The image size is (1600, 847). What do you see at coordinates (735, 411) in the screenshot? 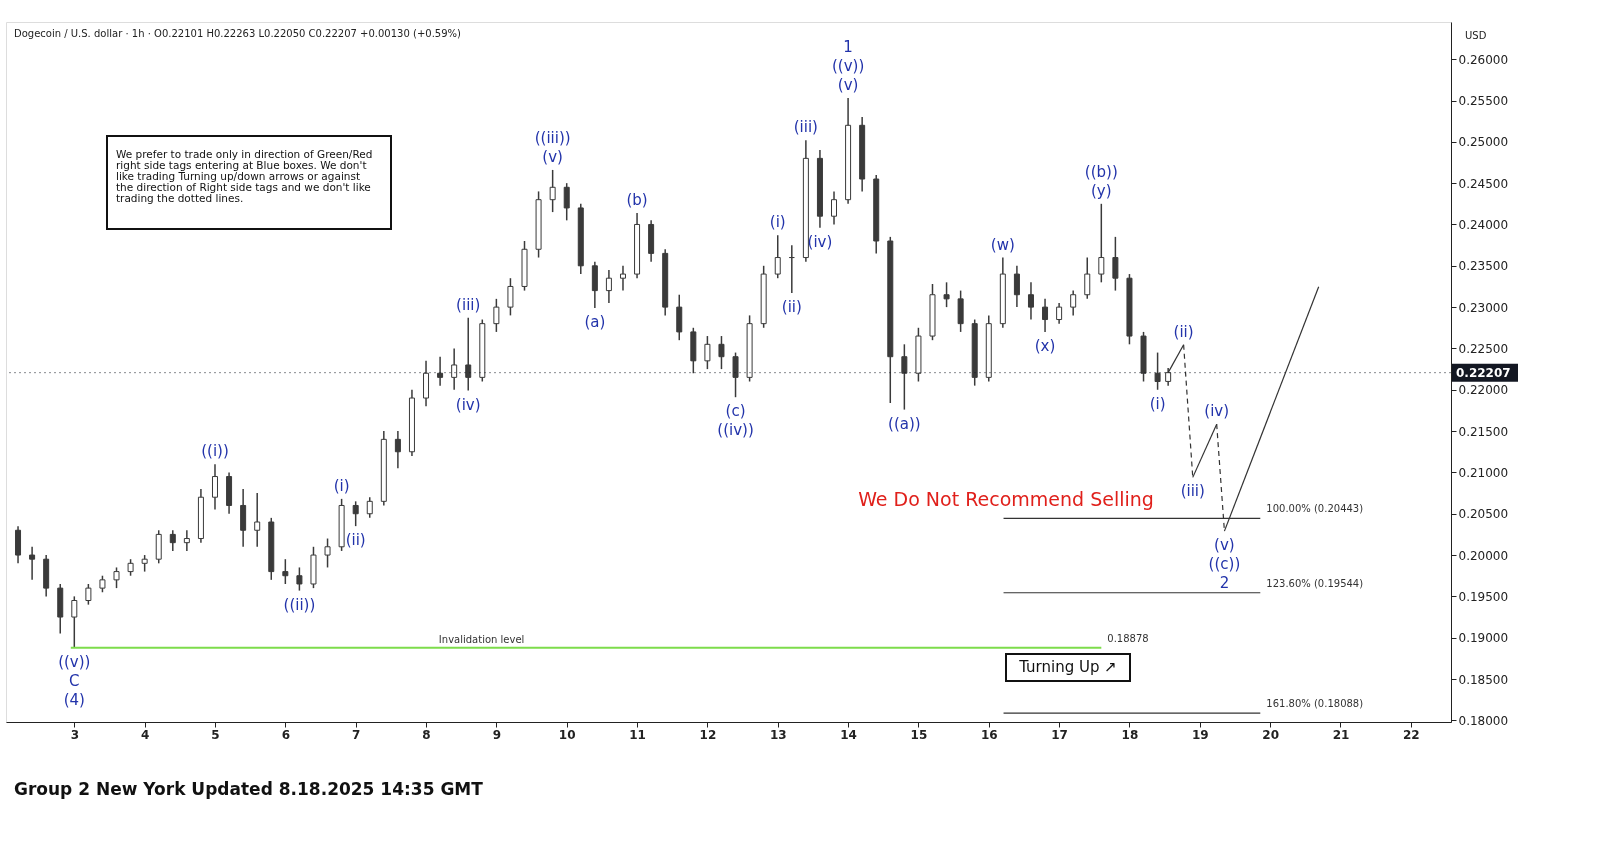
I see `annotation: (c)` at bounding box center [735, 411].